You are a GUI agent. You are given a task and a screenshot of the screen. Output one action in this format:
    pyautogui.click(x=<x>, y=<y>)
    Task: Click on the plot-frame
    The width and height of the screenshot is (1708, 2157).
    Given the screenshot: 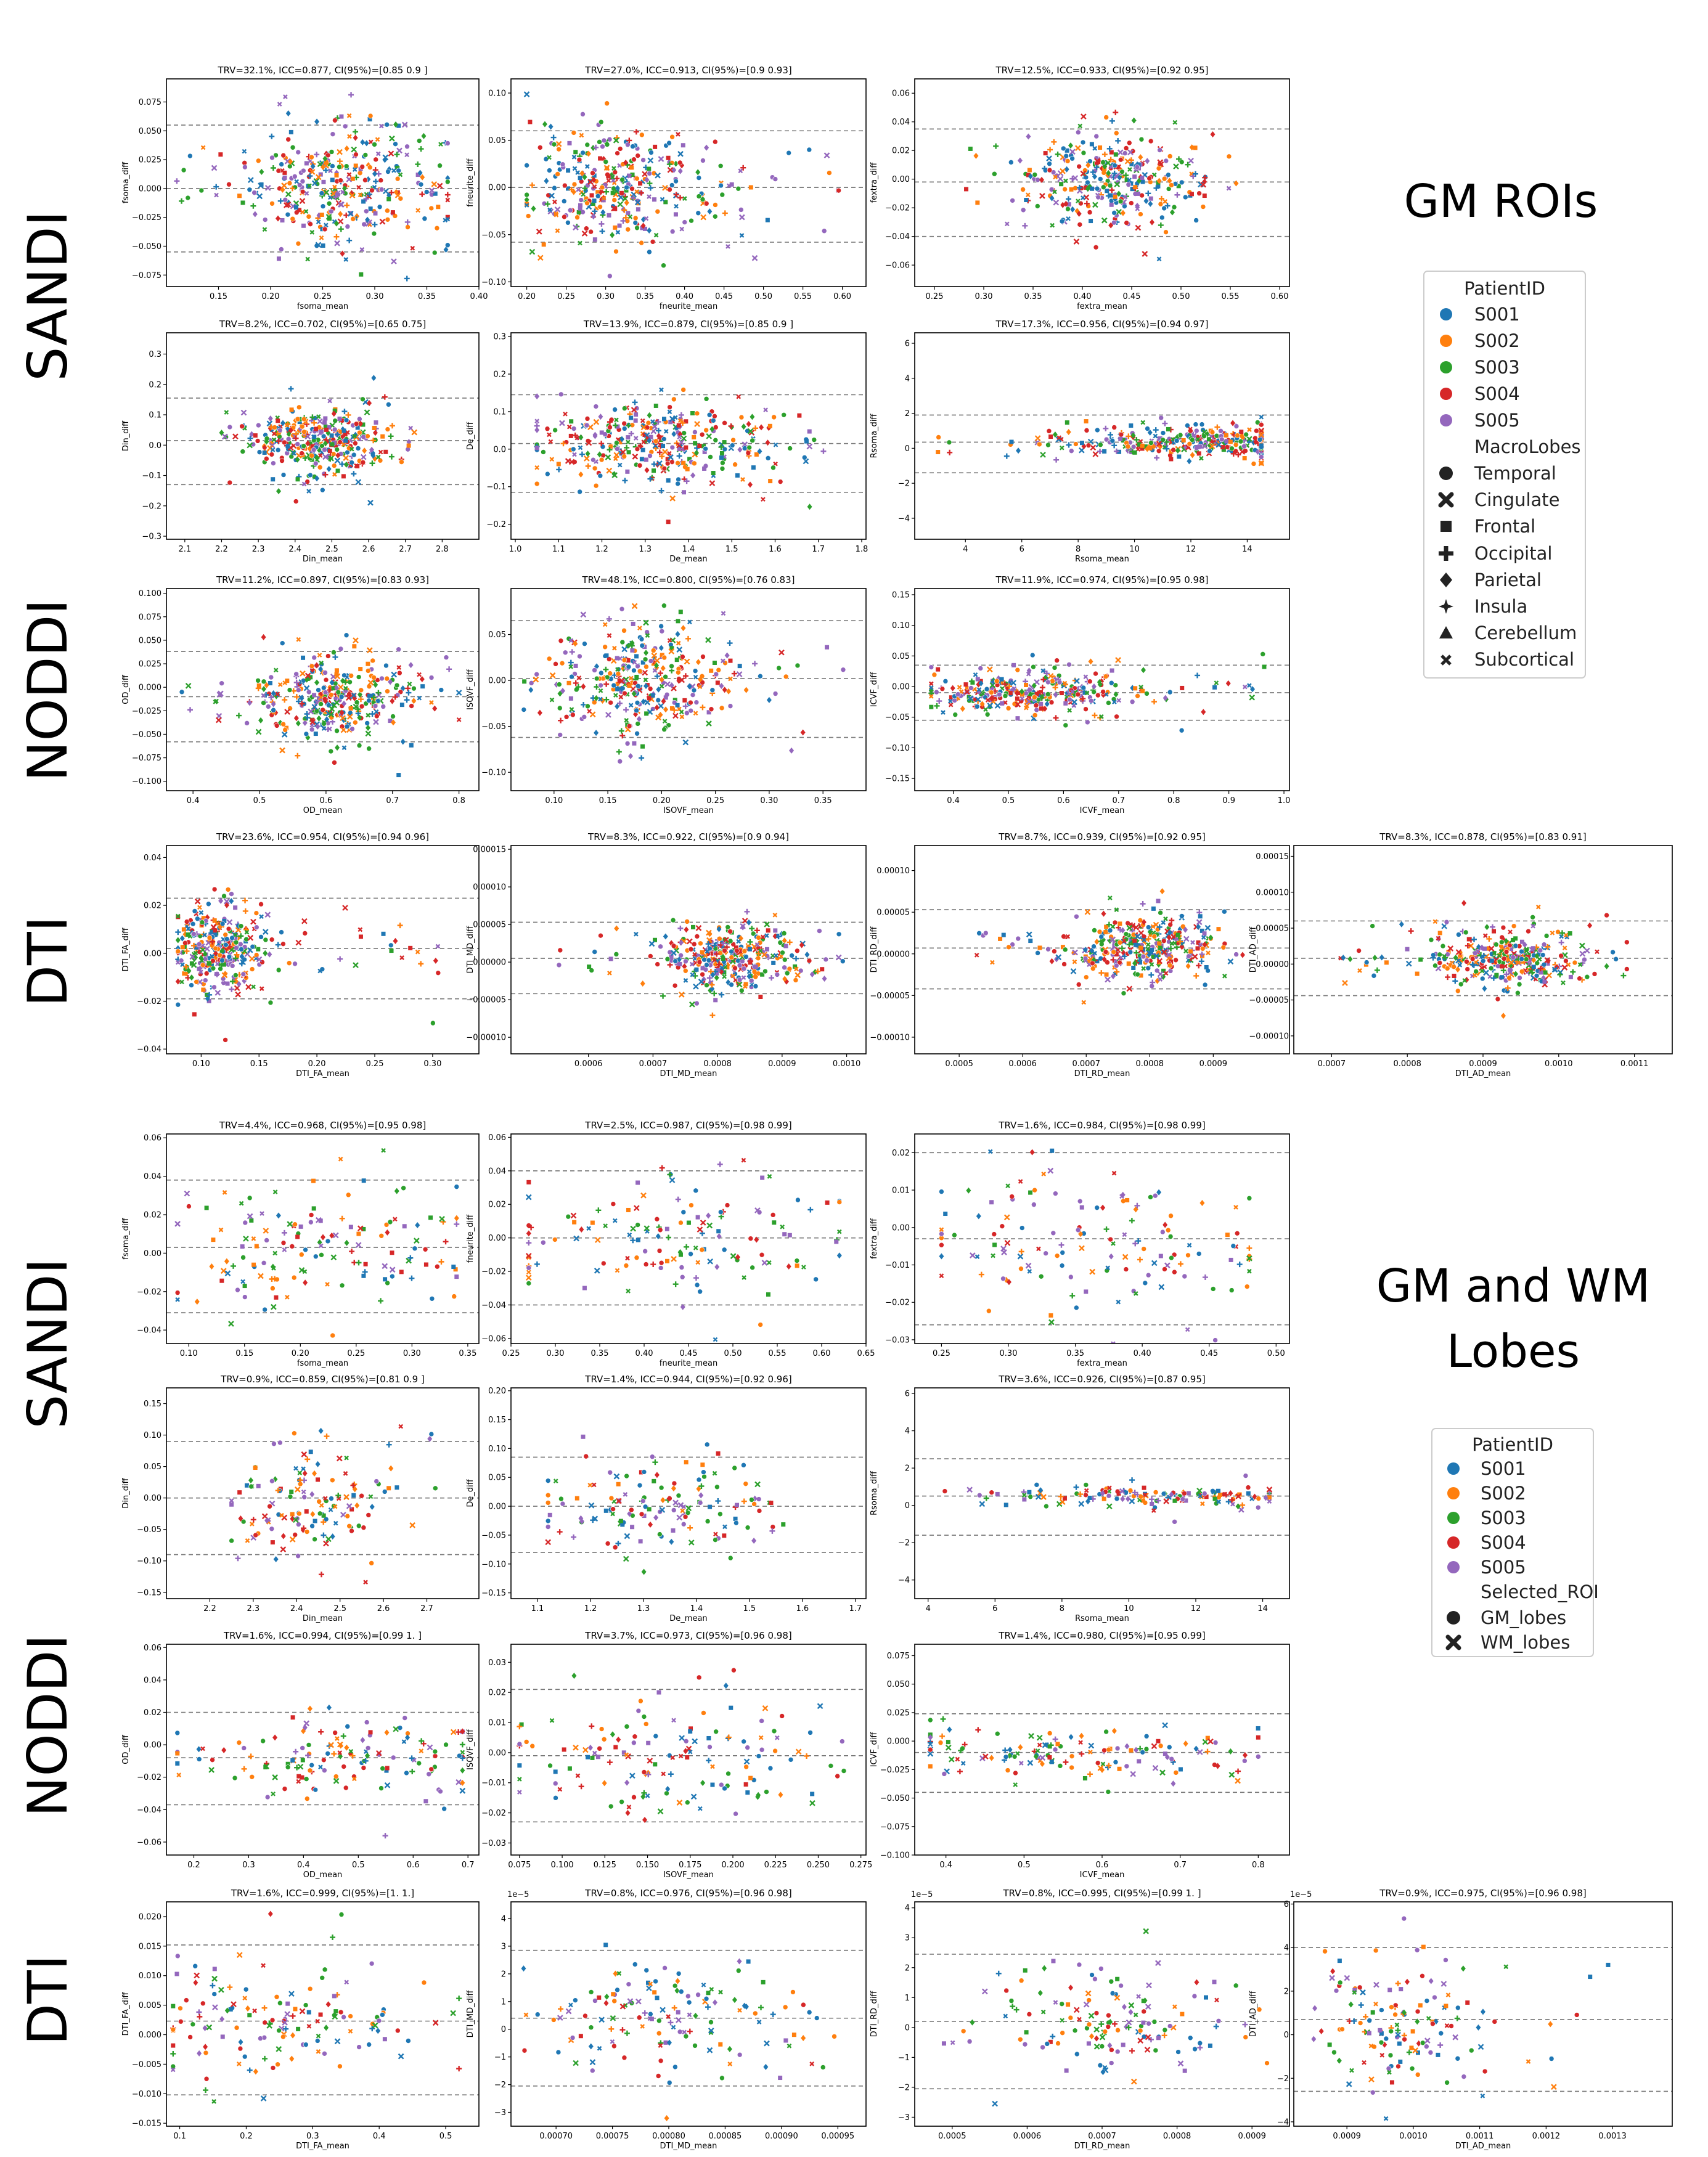 What is the action you would take?
    pyautogui.click(x=1102, y=950)
    